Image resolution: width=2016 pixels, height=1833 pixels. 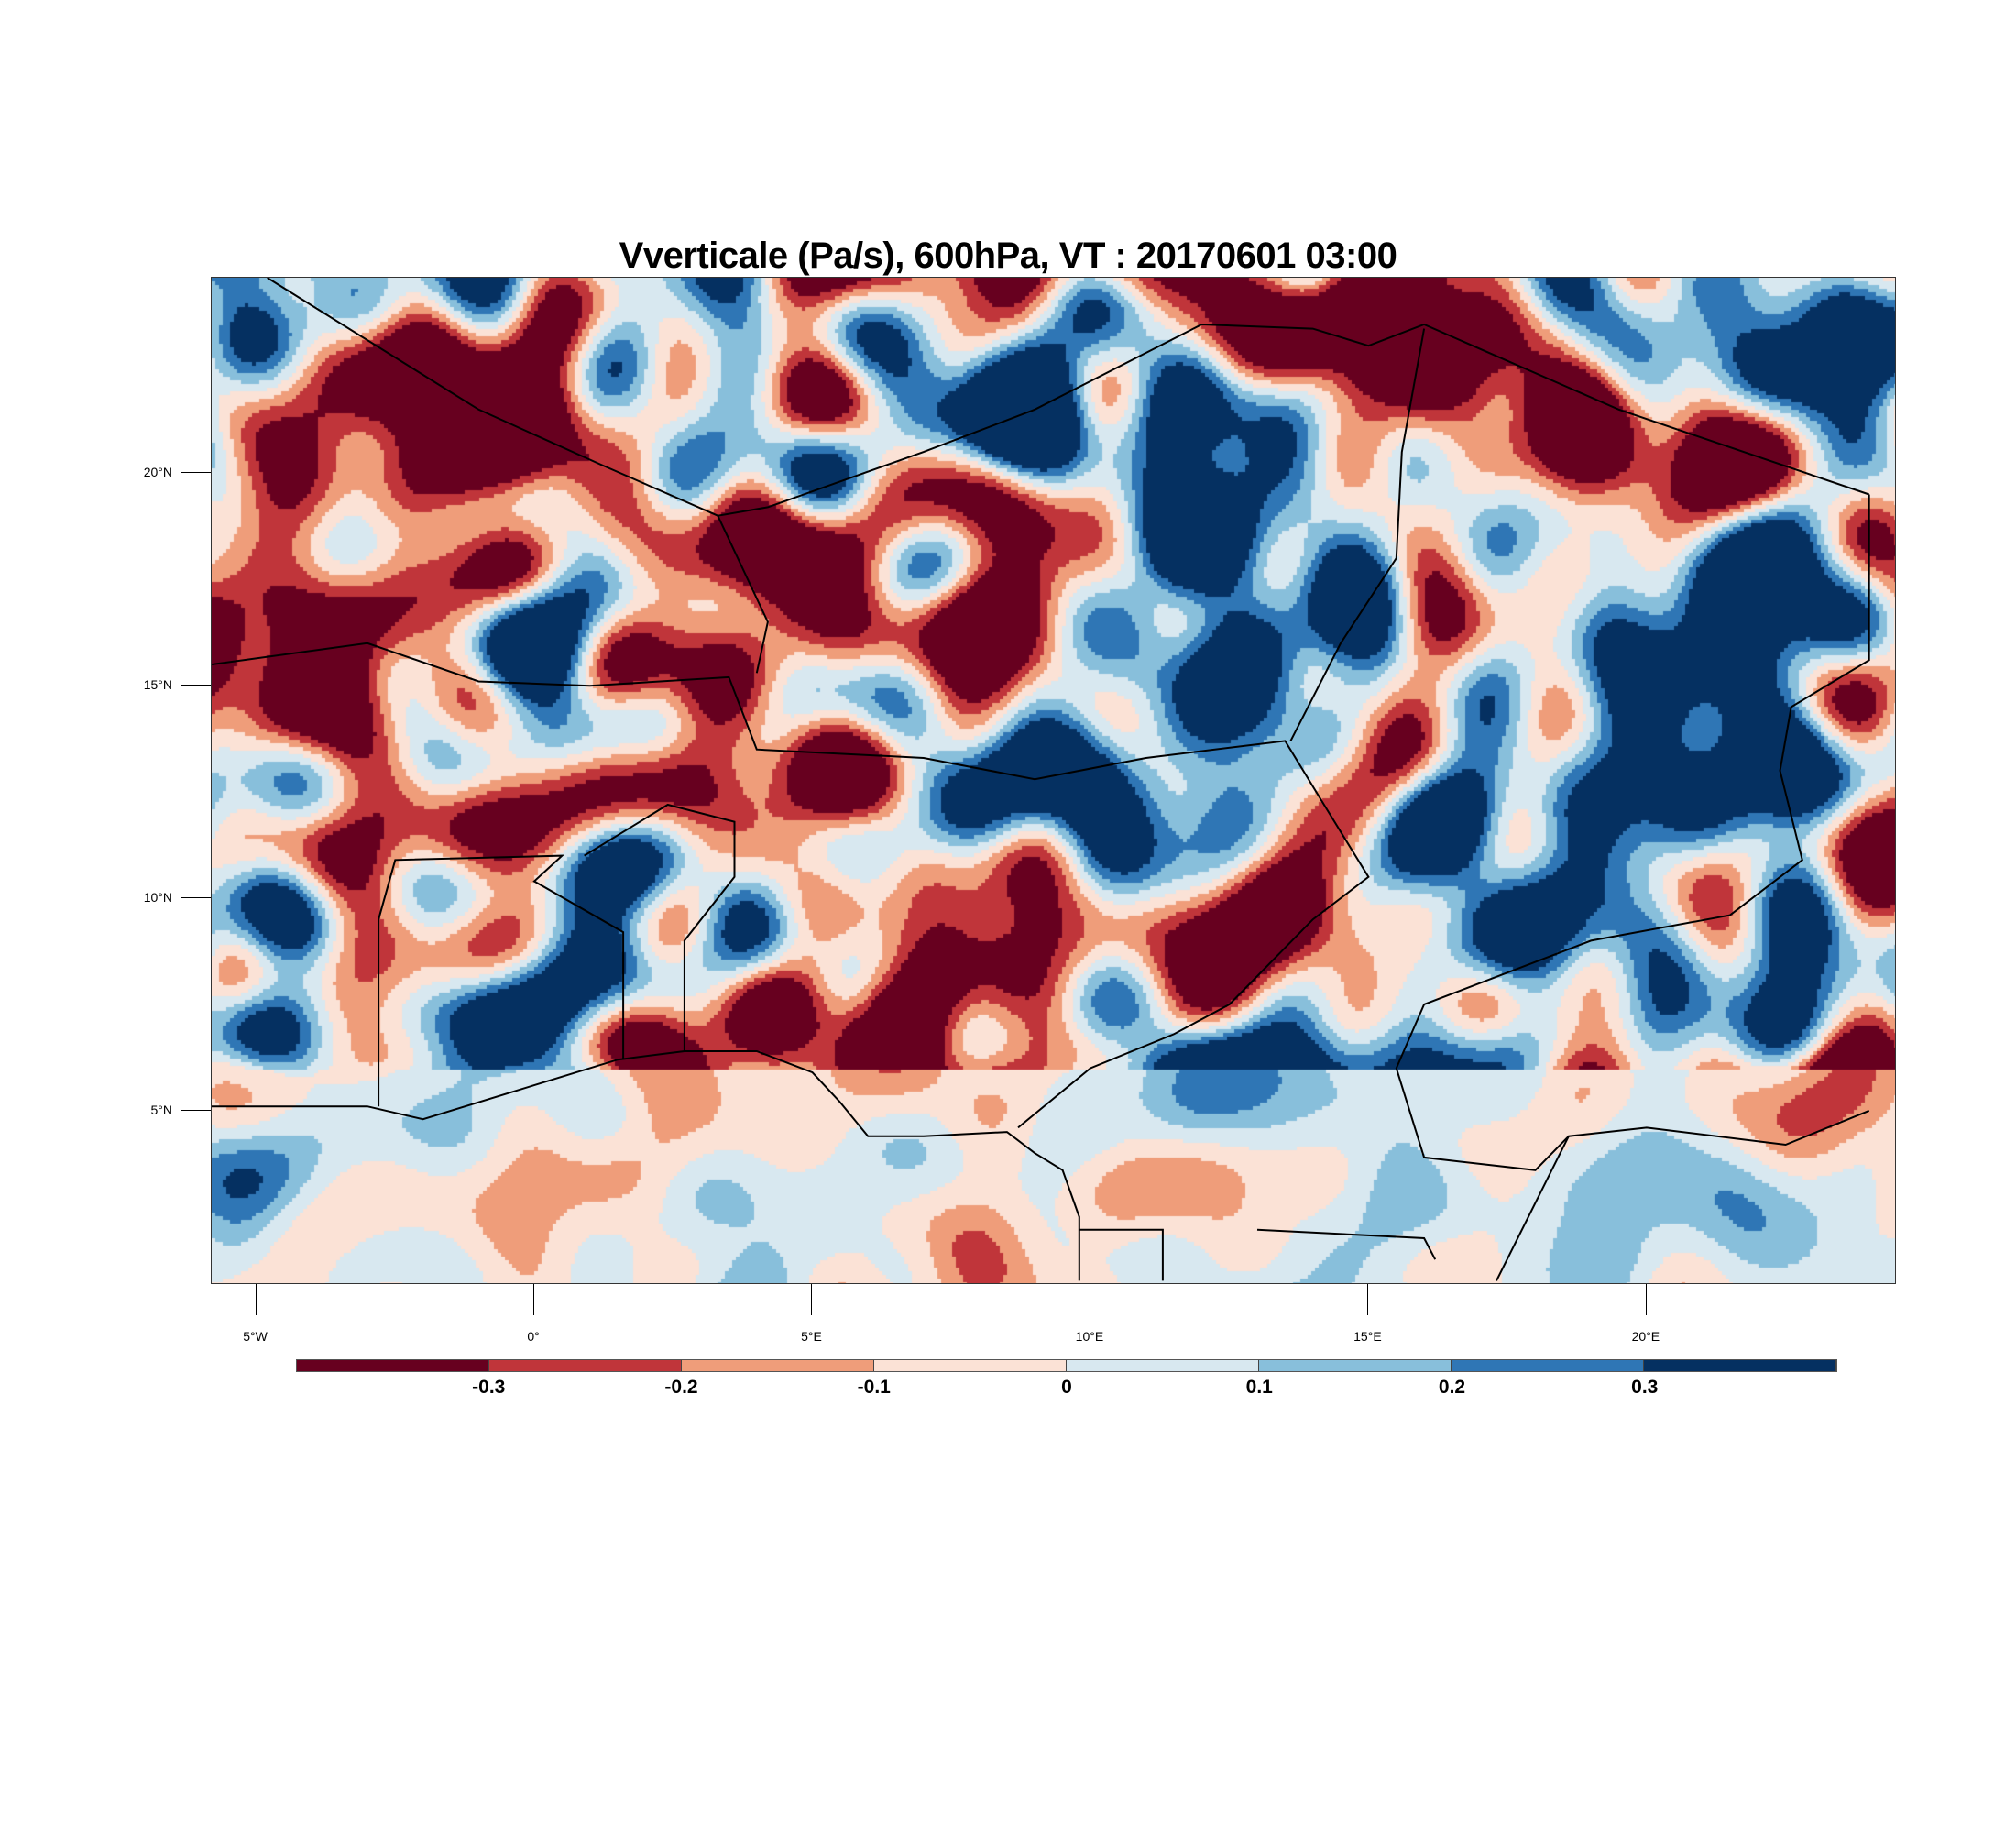 What do you see at coordinates (255, 1336) in the screenshot?
I see `lon-tick-label: 5°W` at bounding box center [255, 1336].